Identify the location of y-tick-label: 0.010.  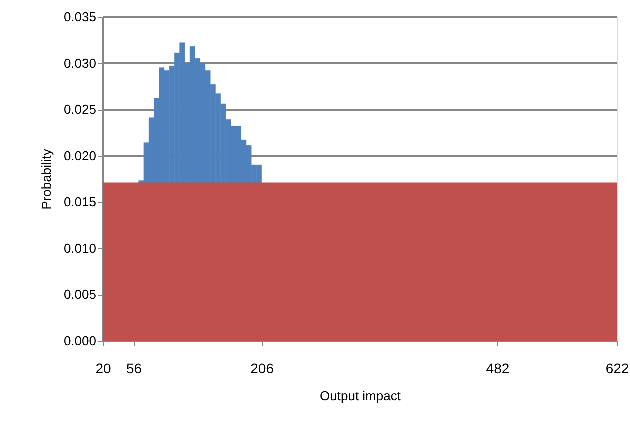
(80, 248).